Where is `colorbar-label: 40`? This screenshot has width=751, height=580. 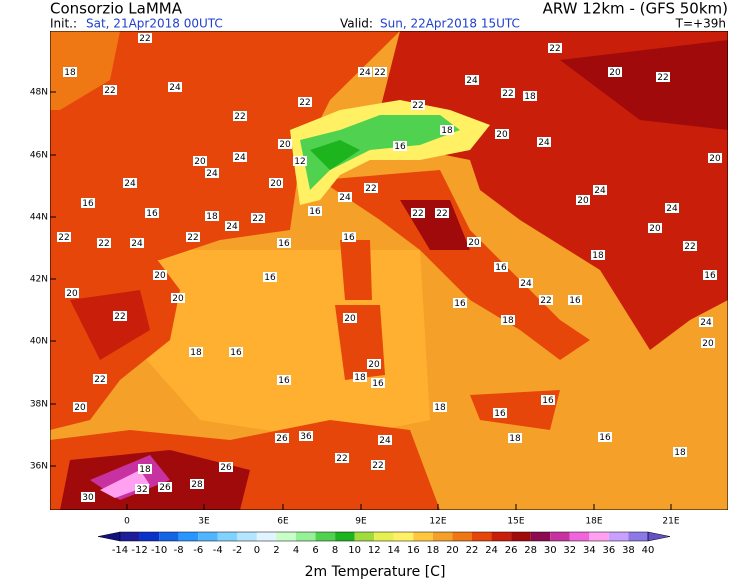
colorbar-label: 40 is located at coordinates (648, 550).